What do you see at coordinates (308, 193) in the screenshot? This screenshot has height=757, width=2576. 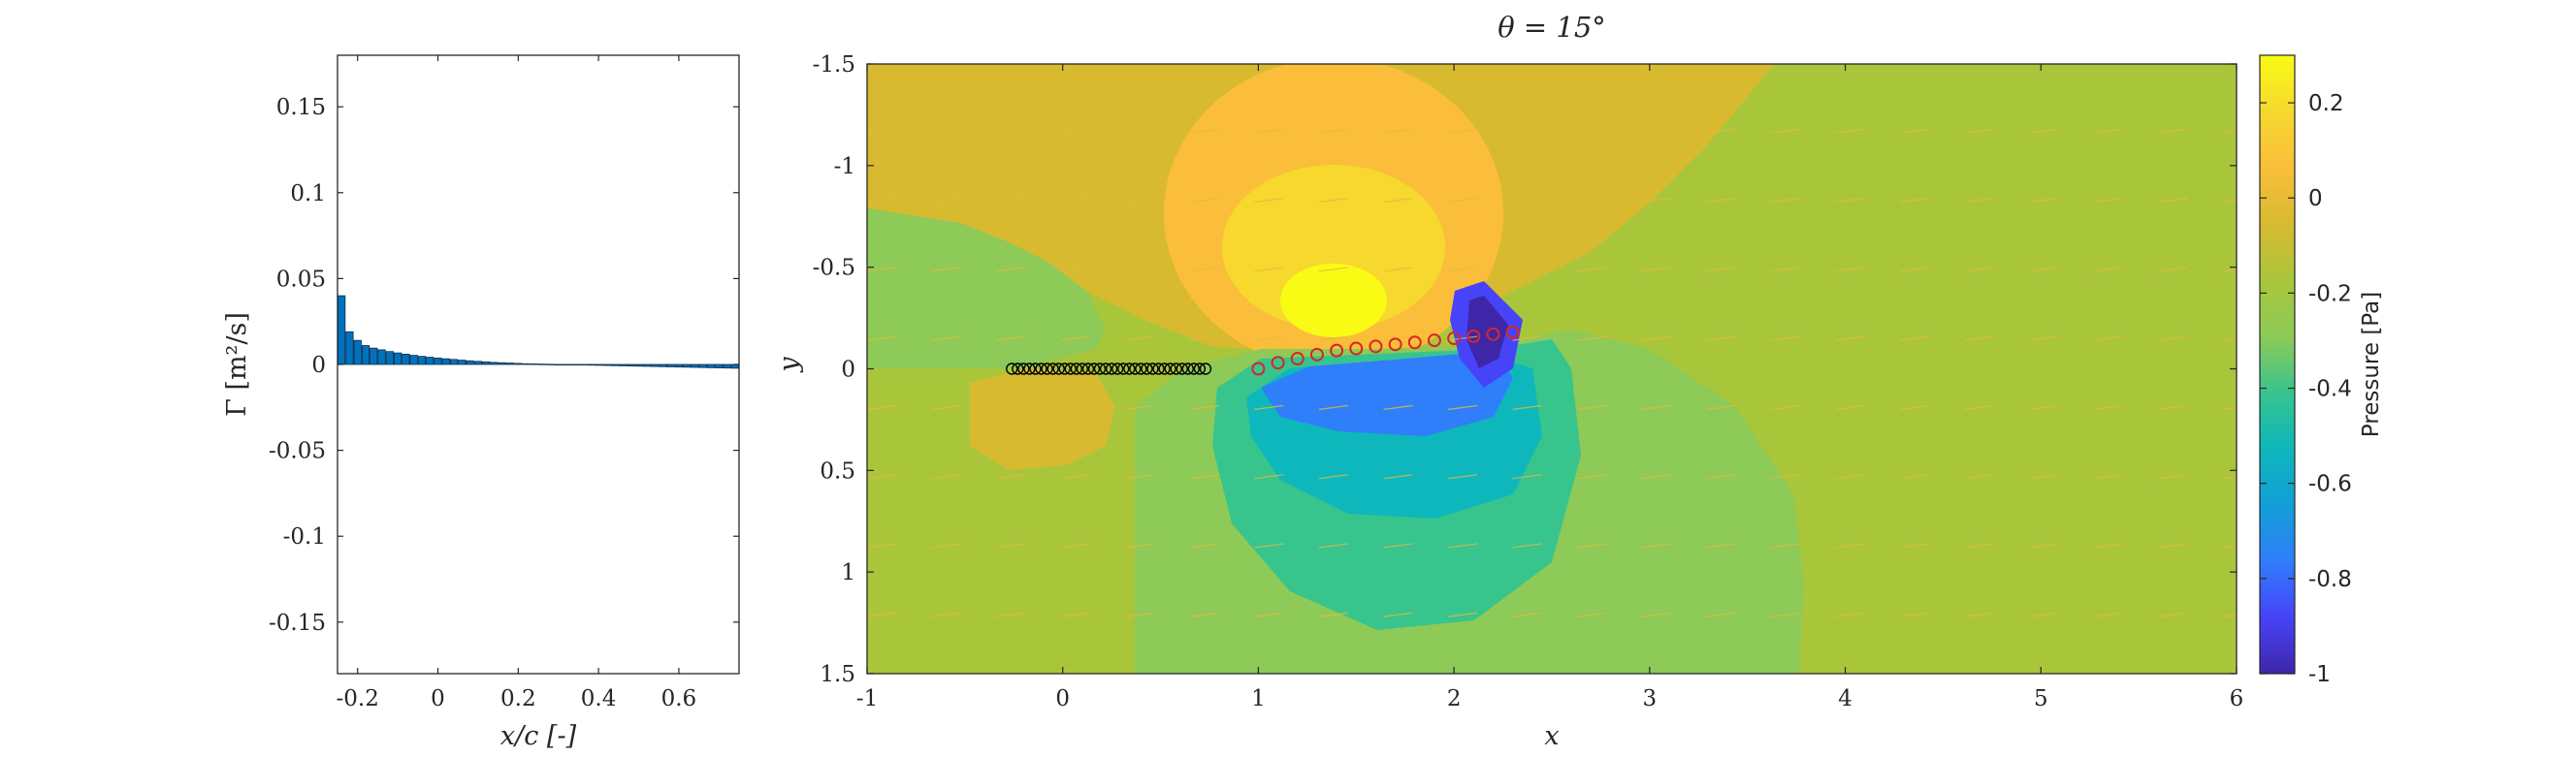 I see `y-tick-label: 0.1` at bounding box center [308, 193].